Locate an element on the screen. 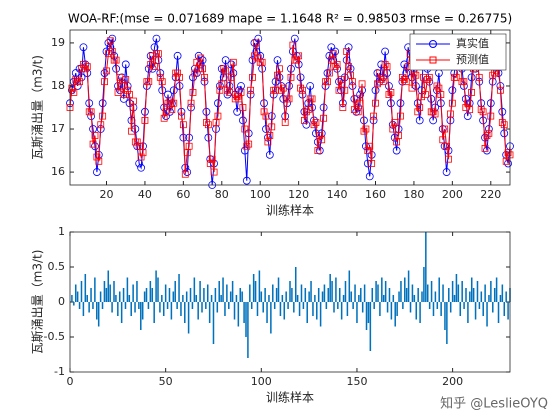 This screenshot has width=560, height=420. x-tick-label: 150 is located at coordinates (356, 381).